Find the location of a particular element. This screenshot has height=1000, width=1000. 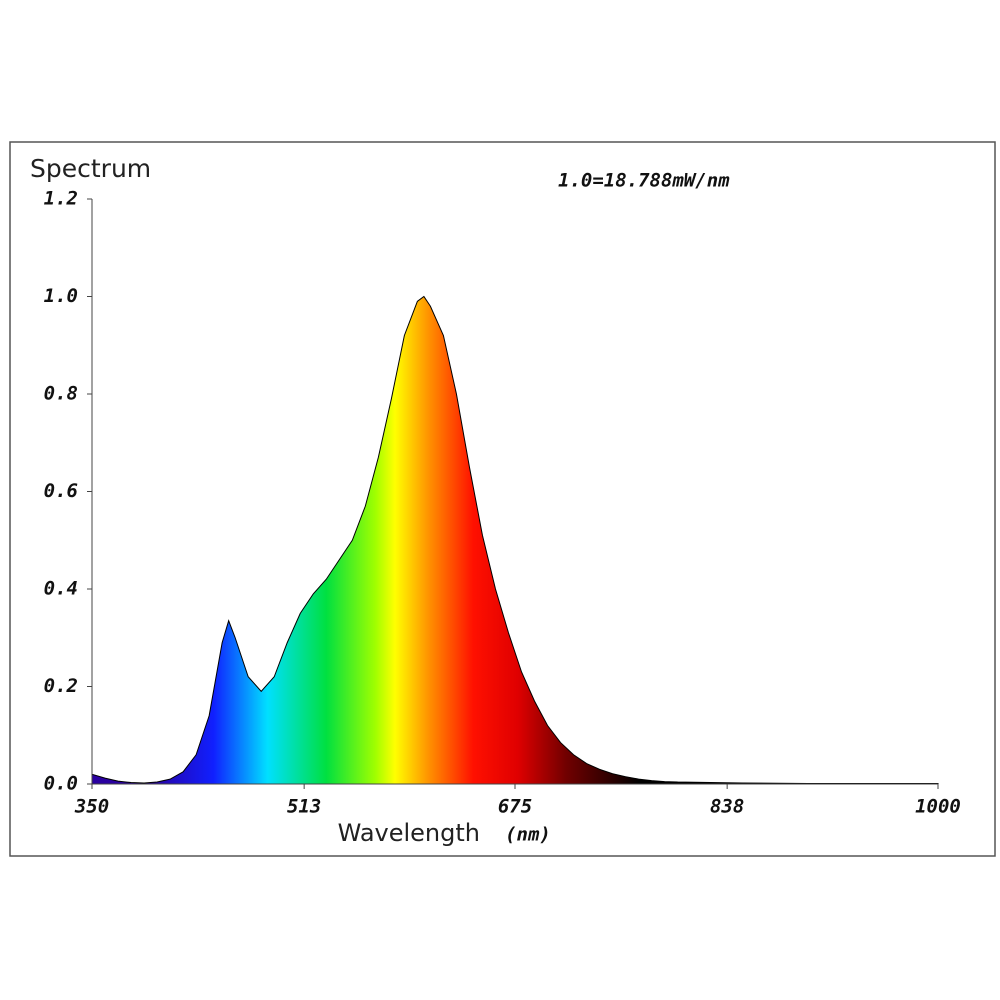

x-tick-label: 838 is located at coordinates (727, 807).